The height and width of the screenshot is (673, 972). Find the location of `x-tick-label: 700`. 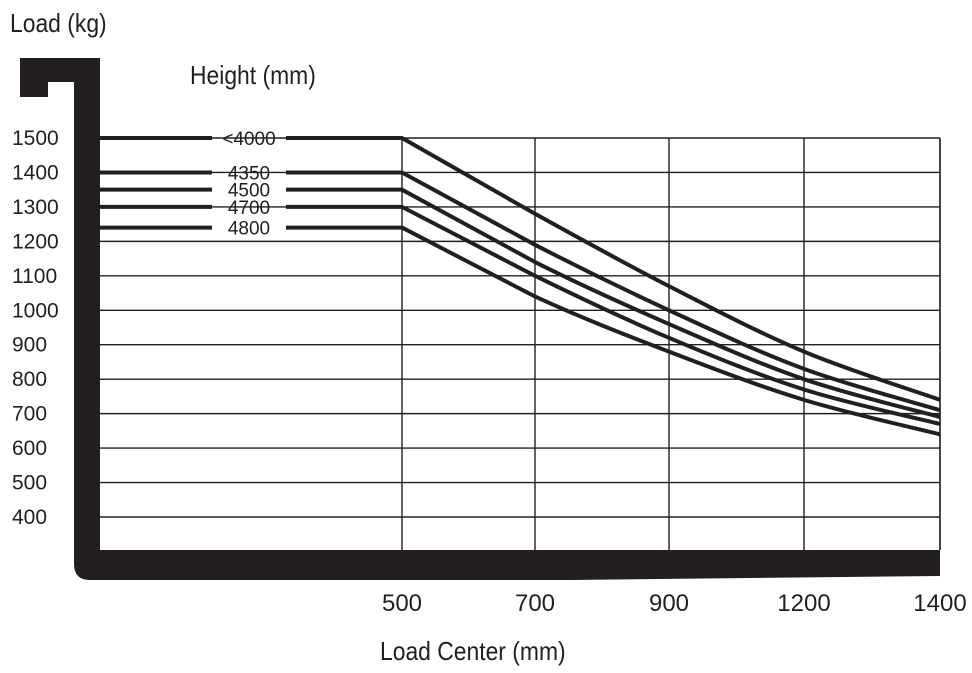

x-tick-label: 700 is located at coordinates (535, 603).